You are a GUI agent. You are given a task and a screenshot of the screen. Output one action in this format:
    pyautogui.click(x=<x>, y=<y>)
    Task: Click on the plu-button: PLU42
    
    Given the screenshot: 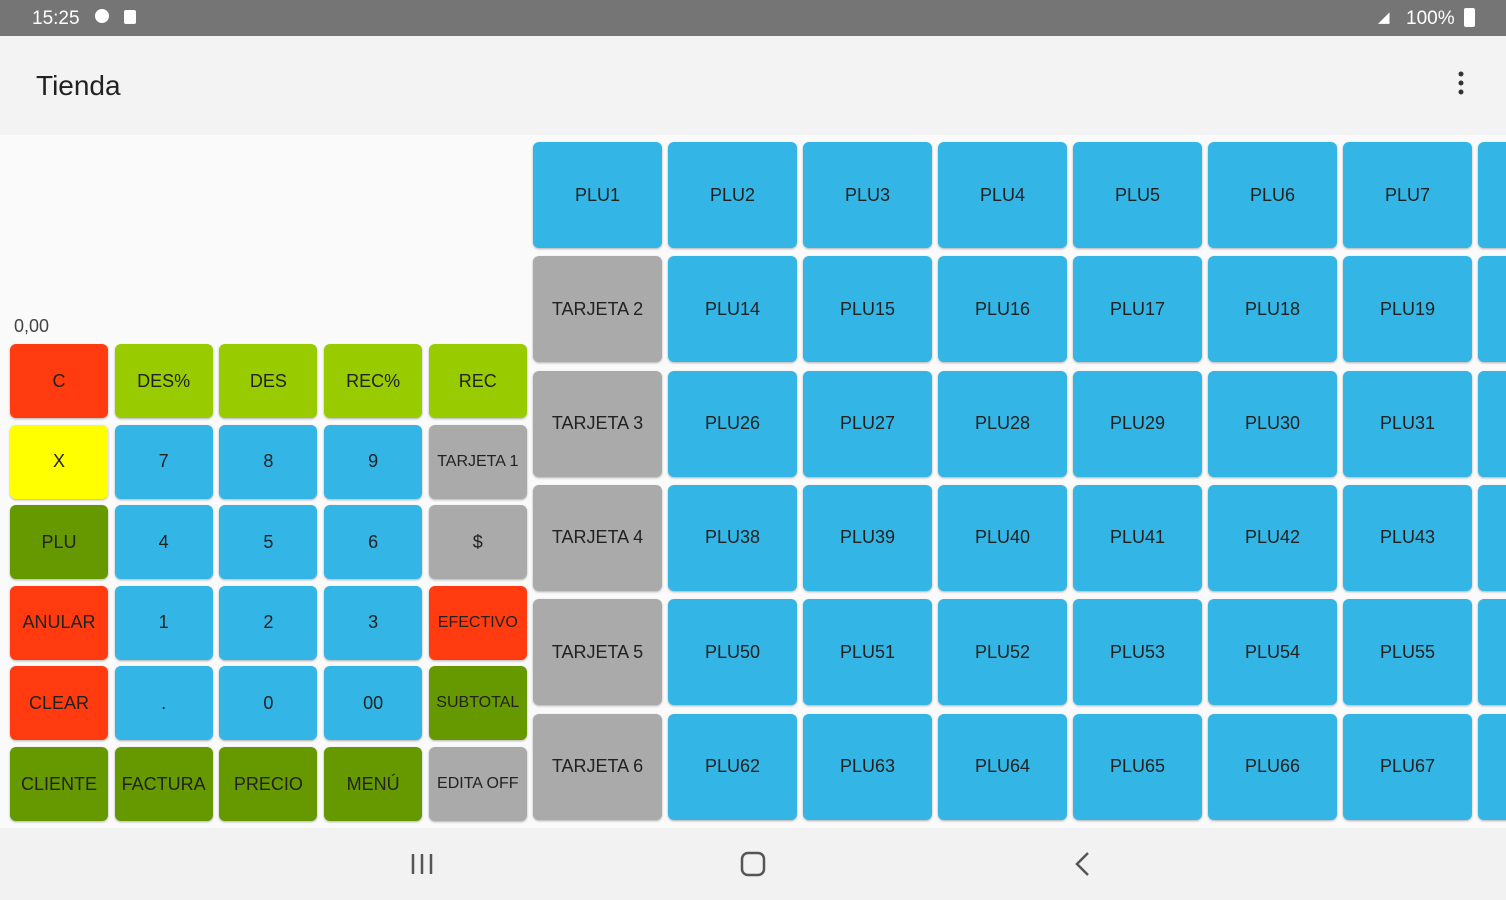 What is the action you would take?
    pyautogui.click(x=1272, y=537)
    